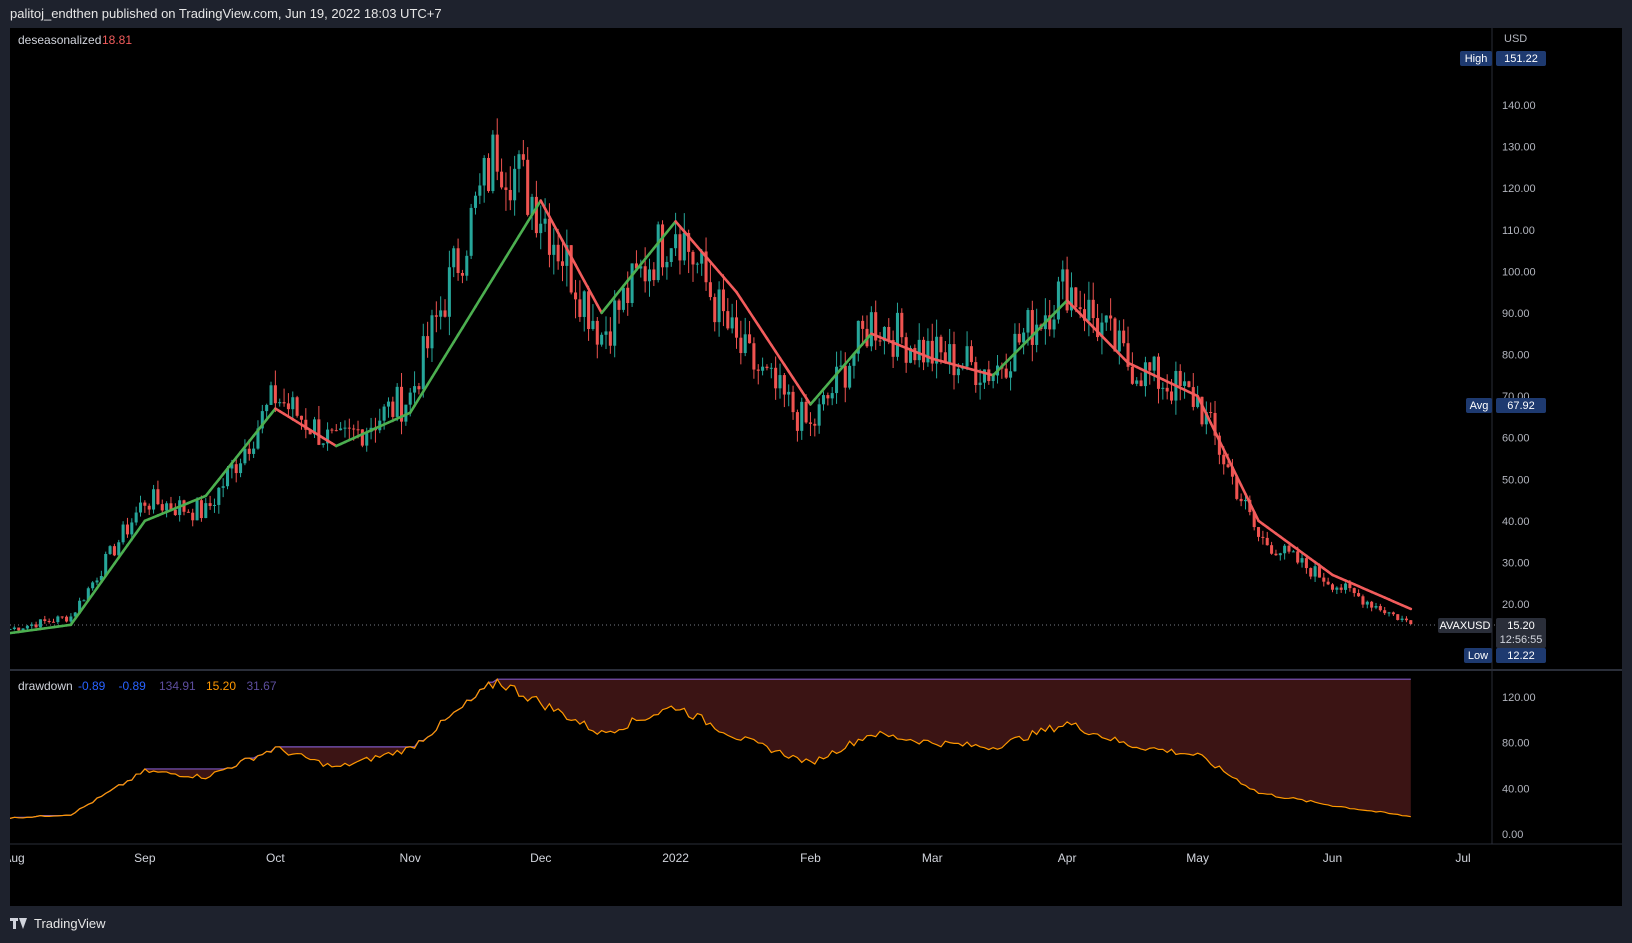 The image size is (1632, 943). Describe the element at coordinates (1478, 656) in the screenshot. I see `low-label: Low` at that location.